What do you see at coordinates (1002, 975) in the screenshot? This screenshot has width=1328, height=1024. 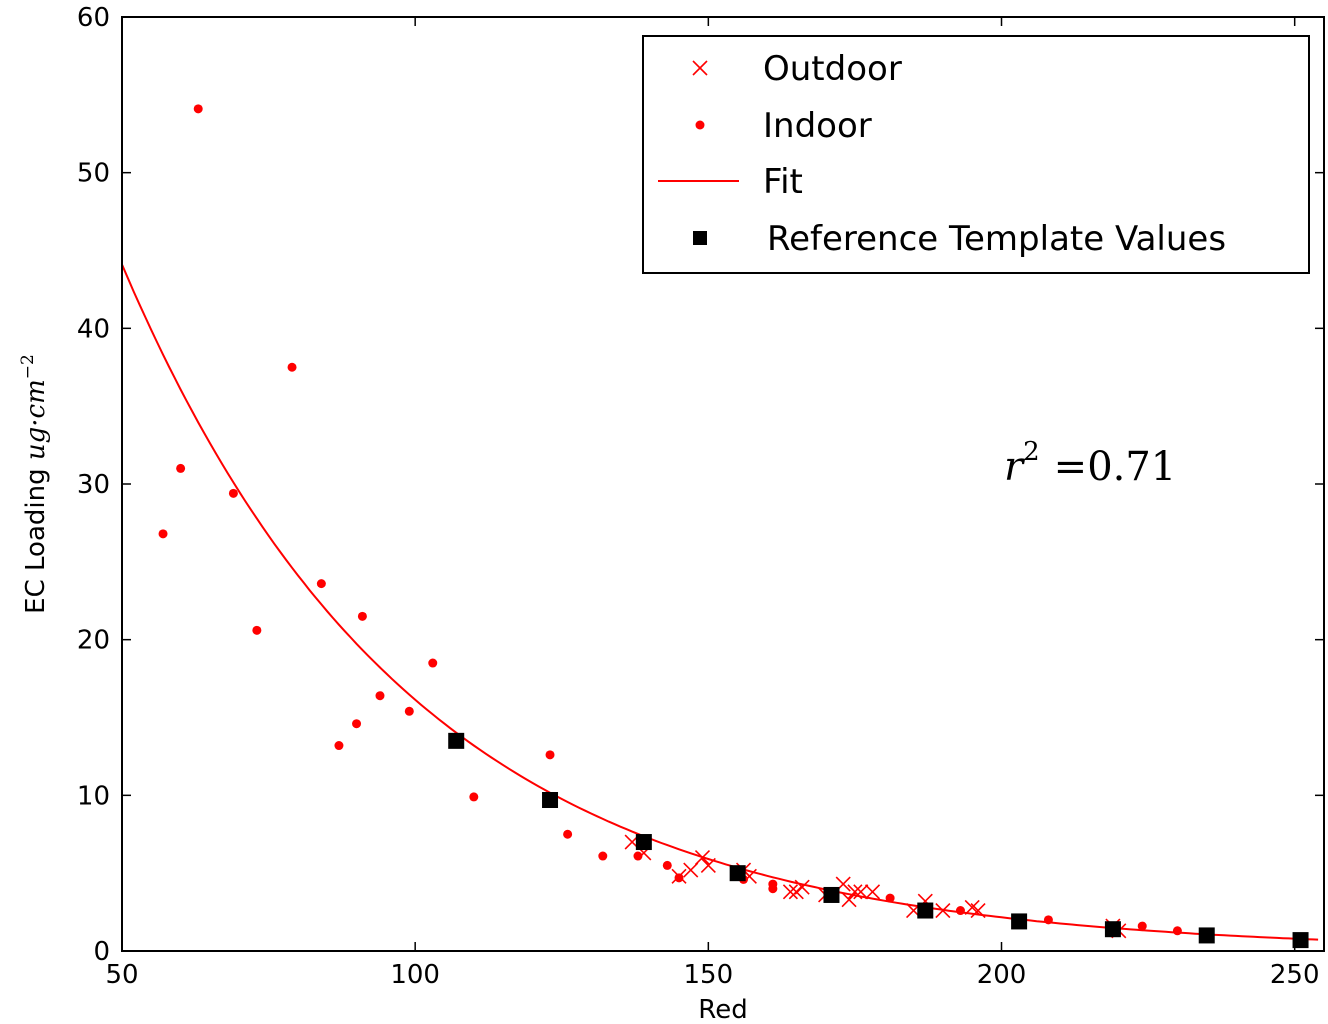 I see `x-tick-label: 200` at bounding box center [1002, 975].